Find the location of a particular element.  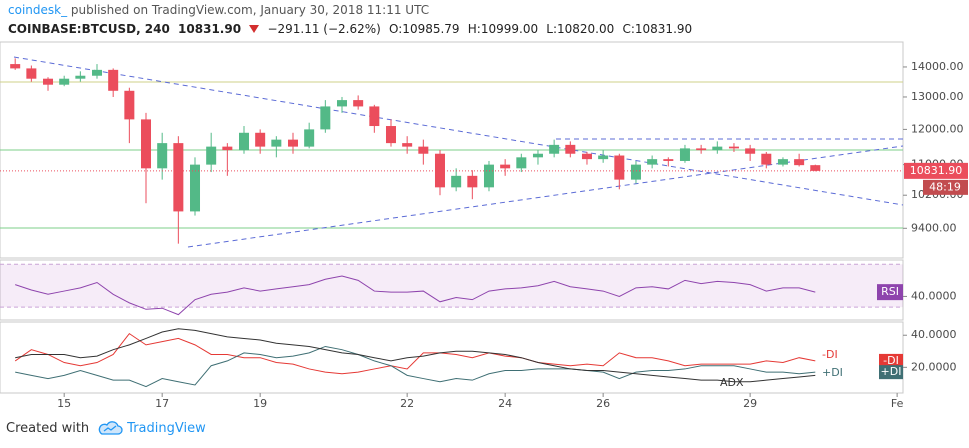

y-tick-label: 12000.00 is located at coordinates (937, 128).